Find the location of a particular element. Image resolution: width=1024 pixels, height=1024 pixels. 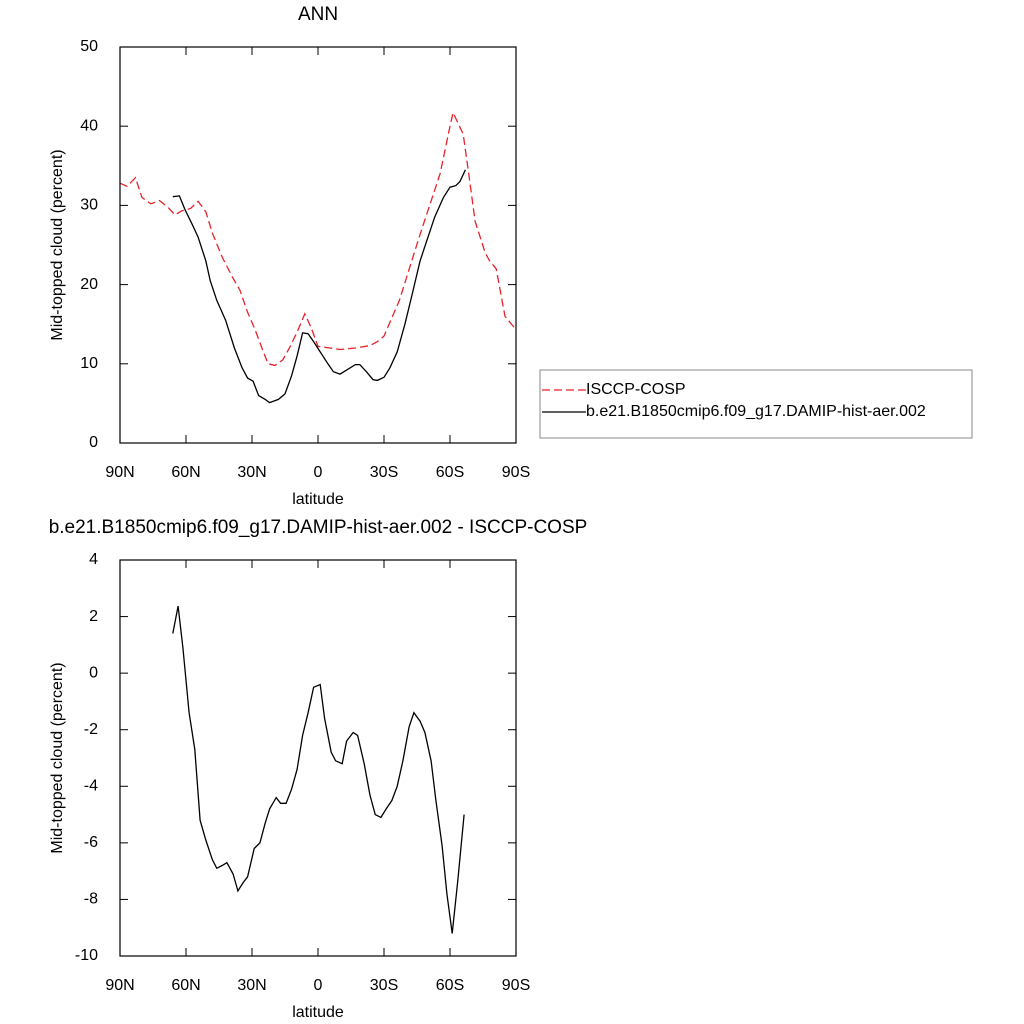

legend-label: ISCCP-COSP is located at coordinates (636, 389).